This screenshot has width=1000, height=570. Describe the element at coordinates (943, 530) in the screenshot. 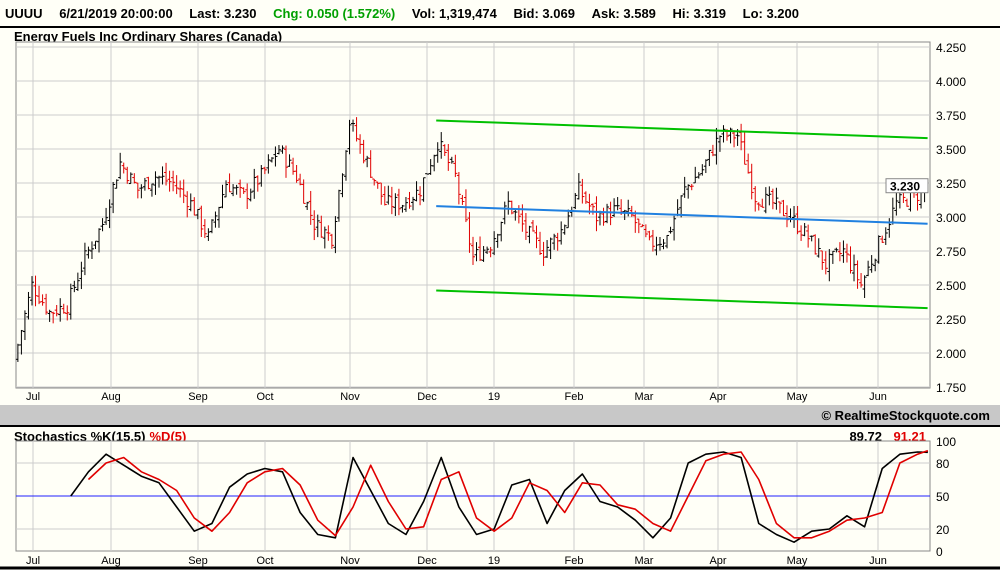

I see `stoch-tick-label: 20` at that location.